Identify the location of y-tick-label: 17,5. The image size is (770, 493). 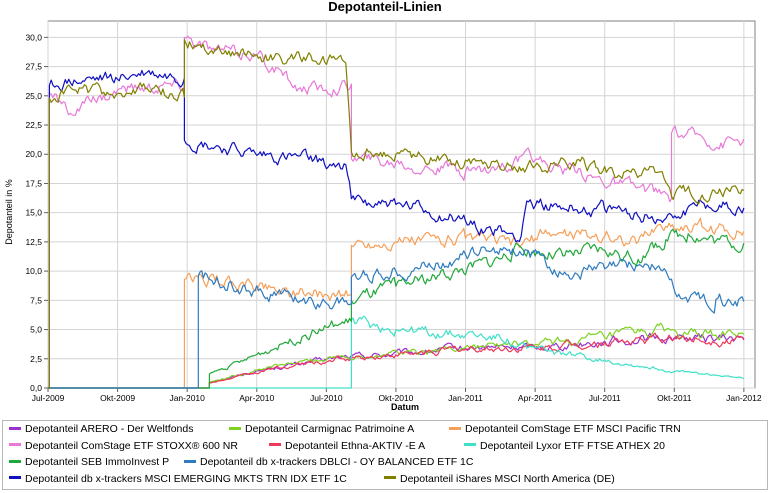
(33, 183).